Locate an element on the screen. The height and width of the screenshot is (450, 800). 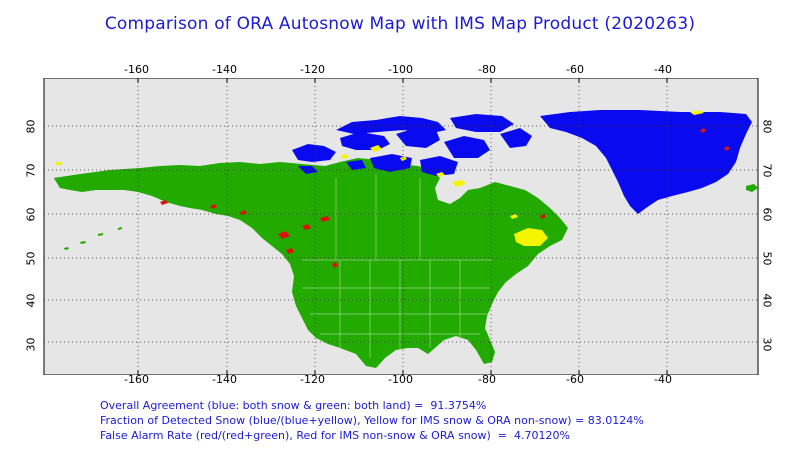
lon-labels-top: -160 -140 -120 -100 -80 -60 -40 is located at coordinates (400, 70).